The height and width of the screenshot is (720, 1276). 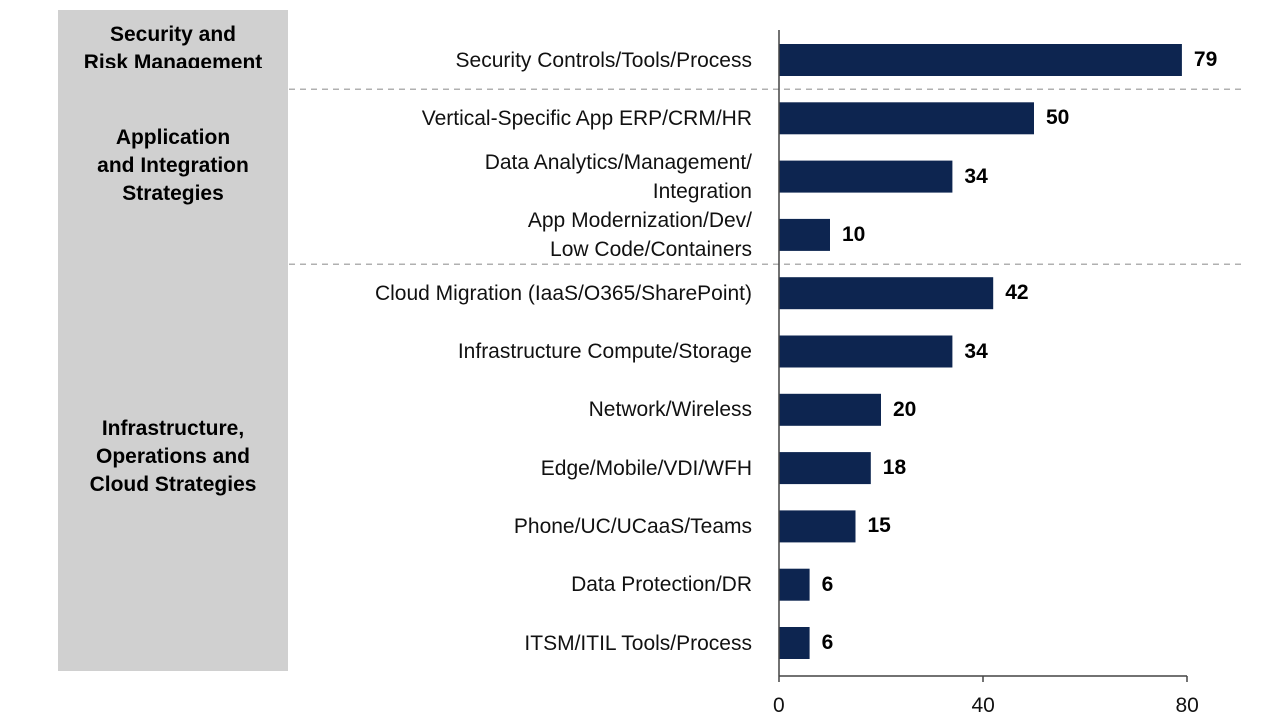 I want to click on group-label: Security and Risk Management, so click(x=173, y=48).